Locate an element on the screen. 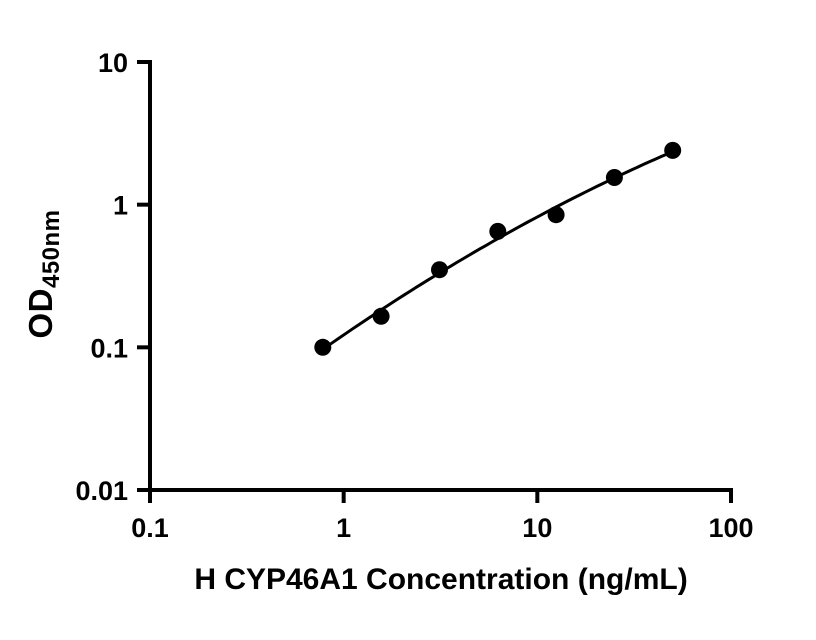  y-axis-title-base: OD is located at coordinates (40, 313).